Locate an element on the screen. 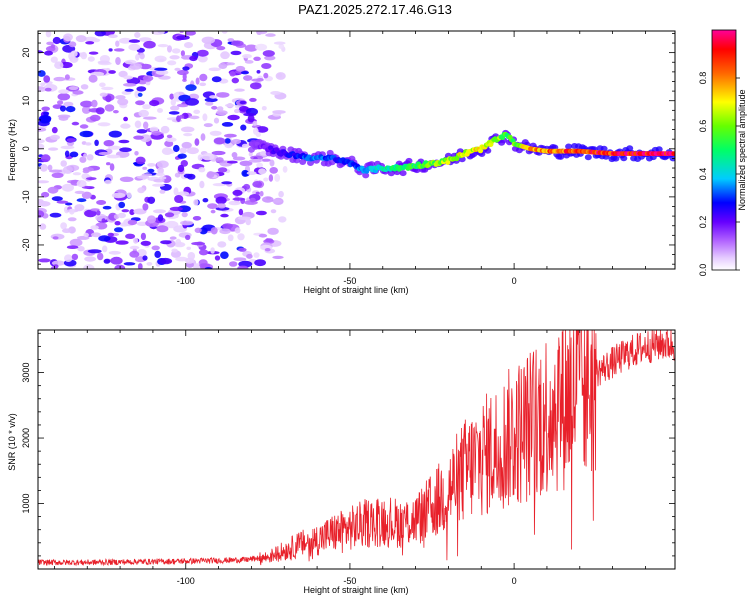  colorbar-tick-label: 0.6 is located at coordinates (703, 126).